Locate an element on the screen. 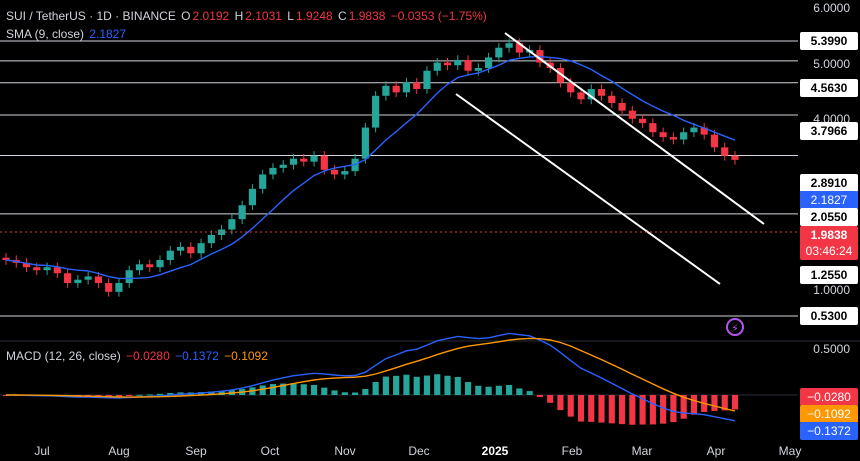  channel-upper-line is located at coordinates (634, 128).